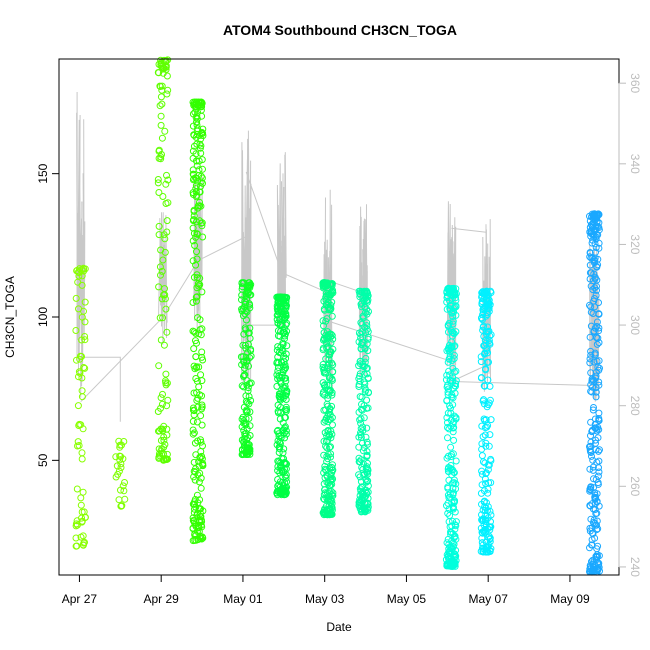 This screenshot has width=650, height=650. I want to click on x-tick-label: May 05, so click(407, 599).